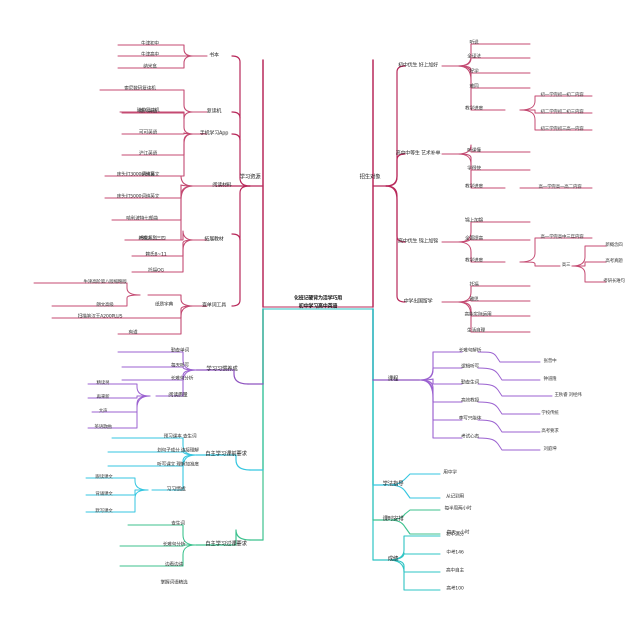  Describe the element at coordinates (180, 351) in the screenshot. I see `node-diligent-lookup: 勤查单词` at that location.